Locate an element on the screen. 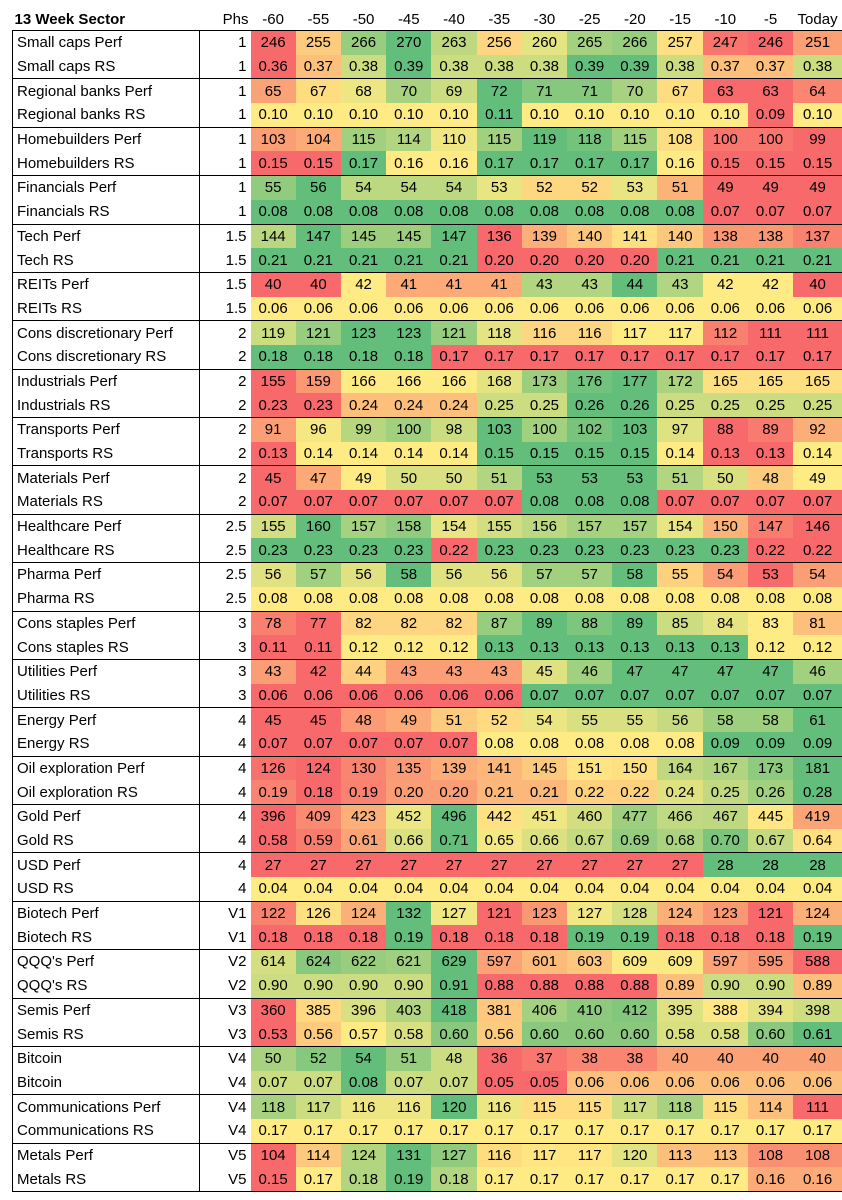  value-cell: 0.25 is located at coordinates (680, 405).